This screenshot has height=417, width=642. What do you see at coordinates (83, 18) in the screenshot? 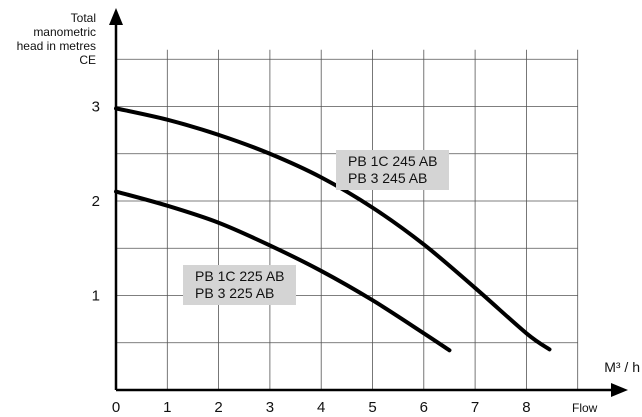
I see `y-axis-title-line: Total` at bounding box center [83, 18].